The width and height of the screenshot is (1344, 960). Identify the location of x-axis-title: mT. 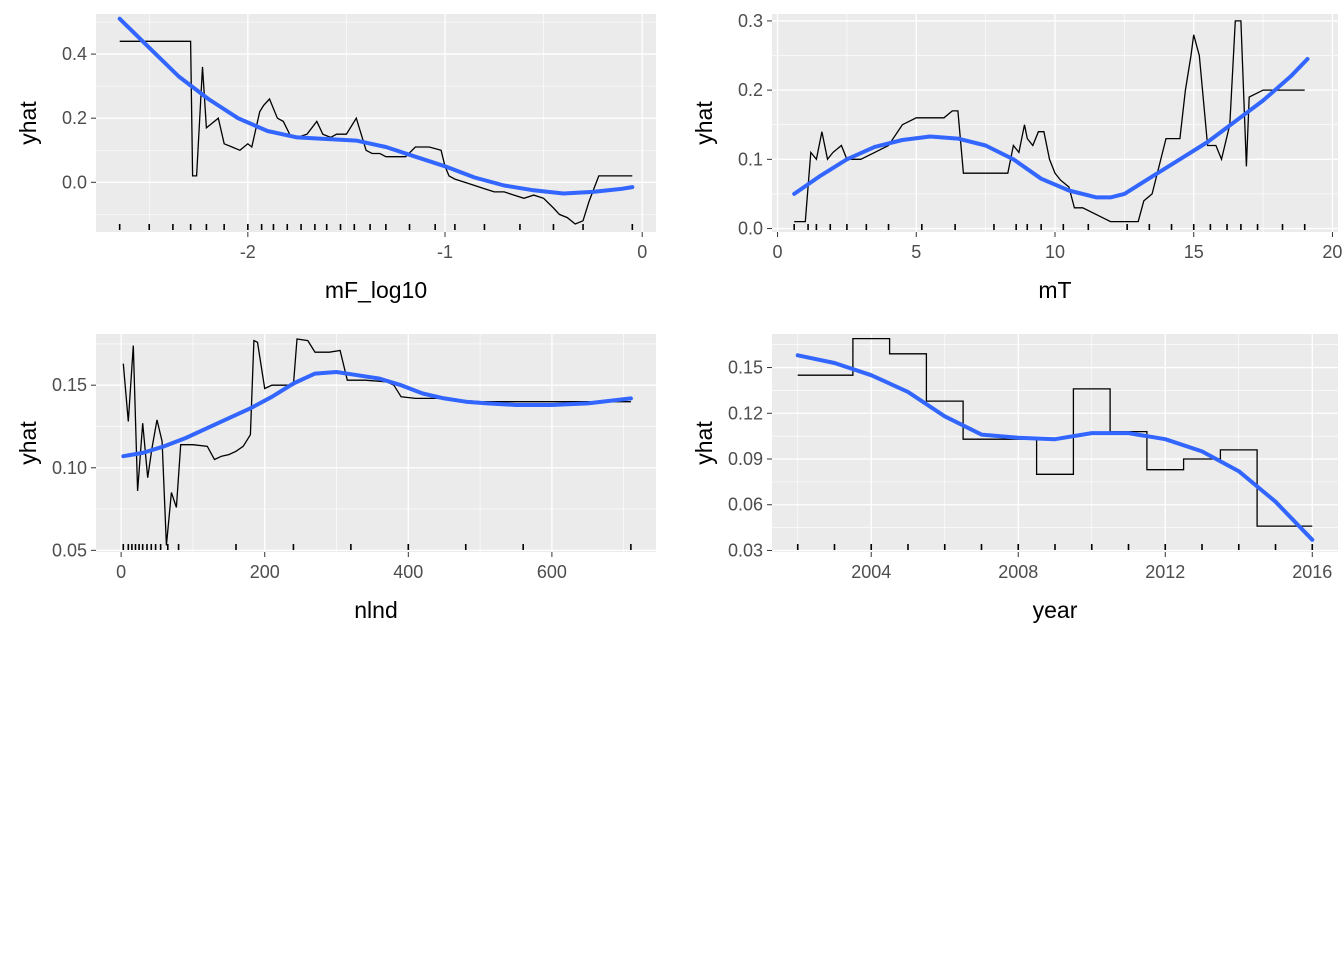
(1054, 290).